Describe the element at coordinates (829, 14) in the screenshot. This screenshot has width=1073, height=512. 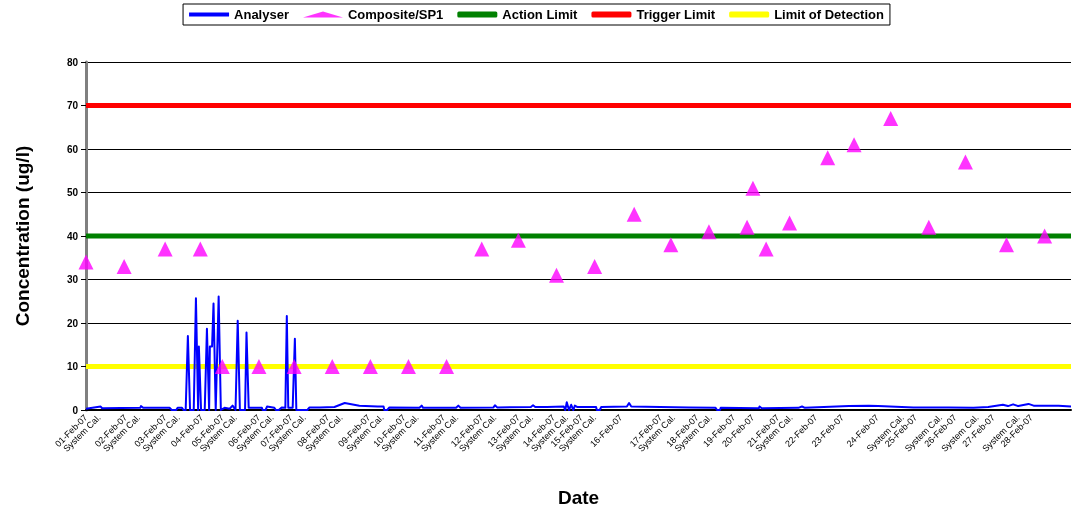
I see `legend-label: Limit of Detection` at that location.